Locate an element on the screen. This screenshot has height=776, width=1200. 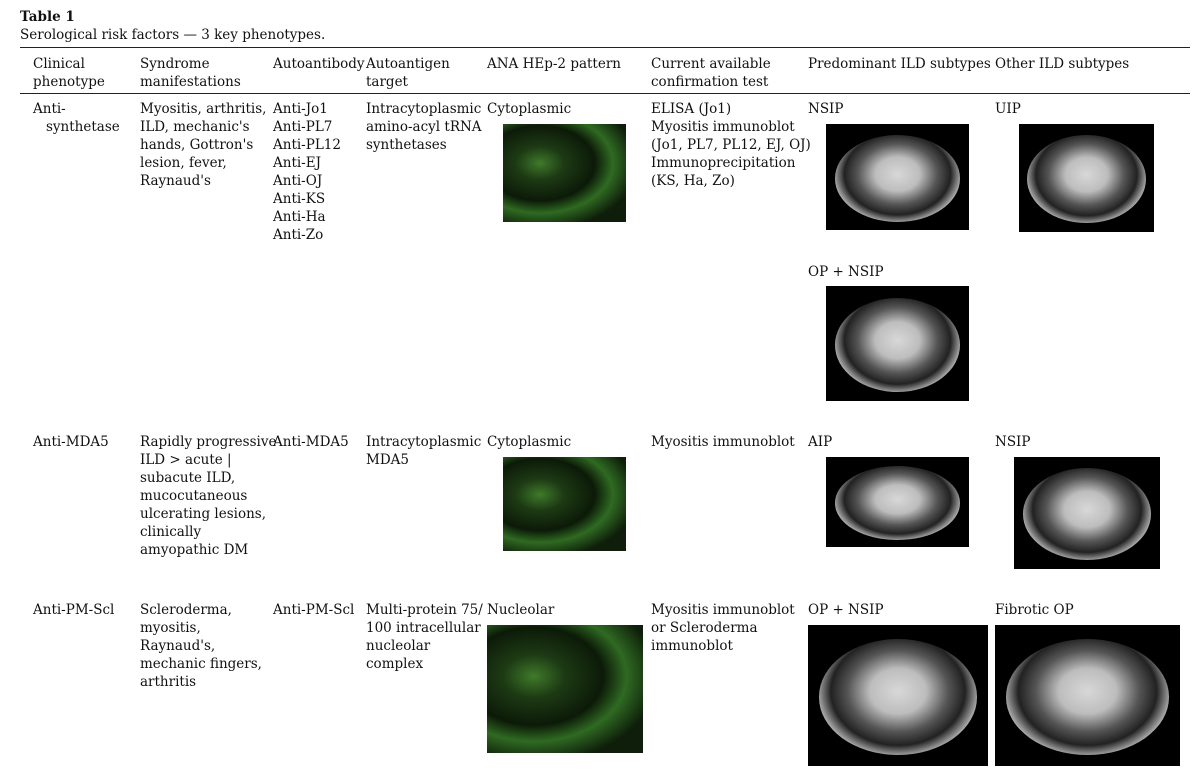
other-subtype-label: Fibrotic OP is located at coordinates (1034, 610).